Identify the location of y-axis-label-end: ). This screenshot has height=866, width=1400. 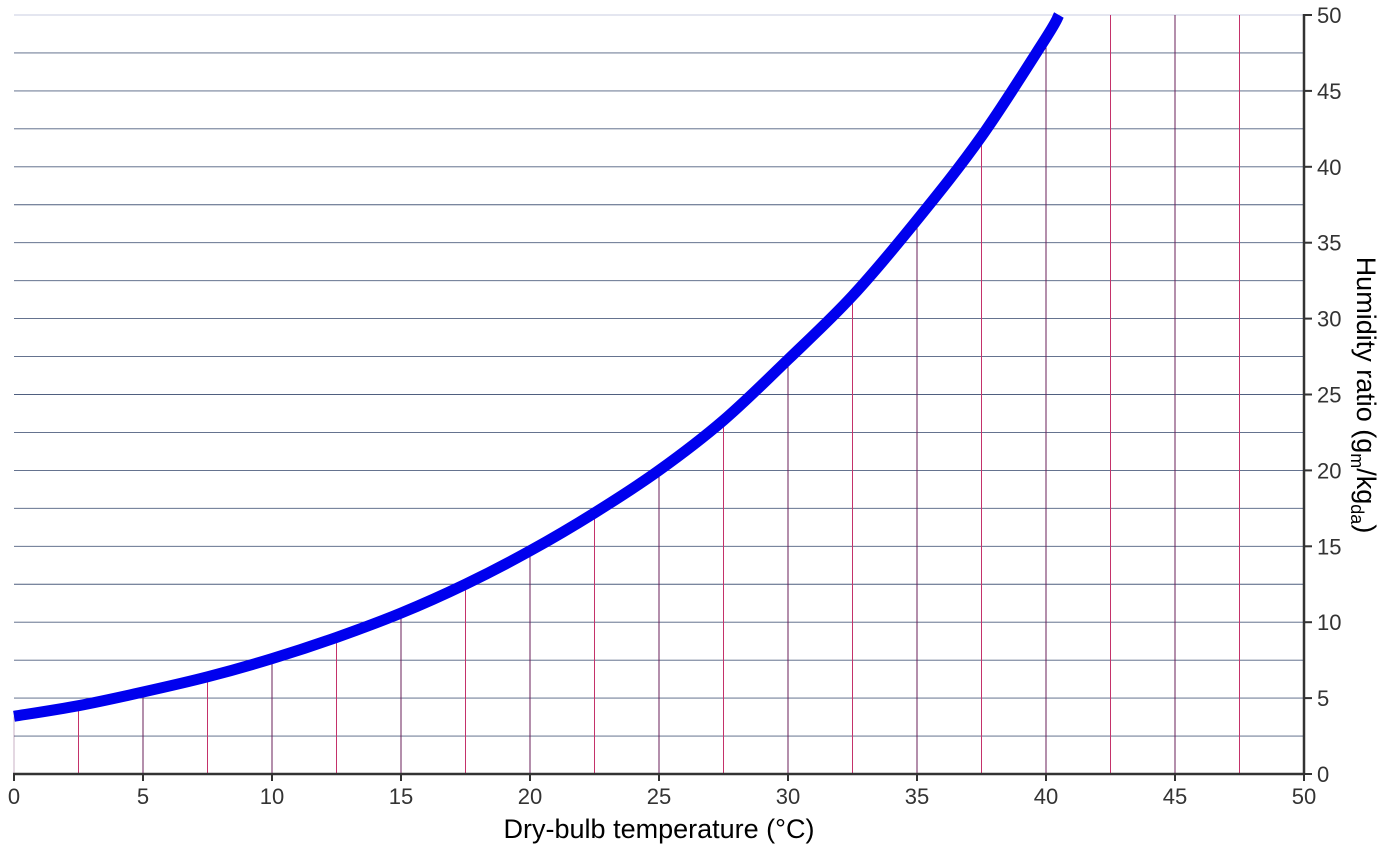
(1366, 528).